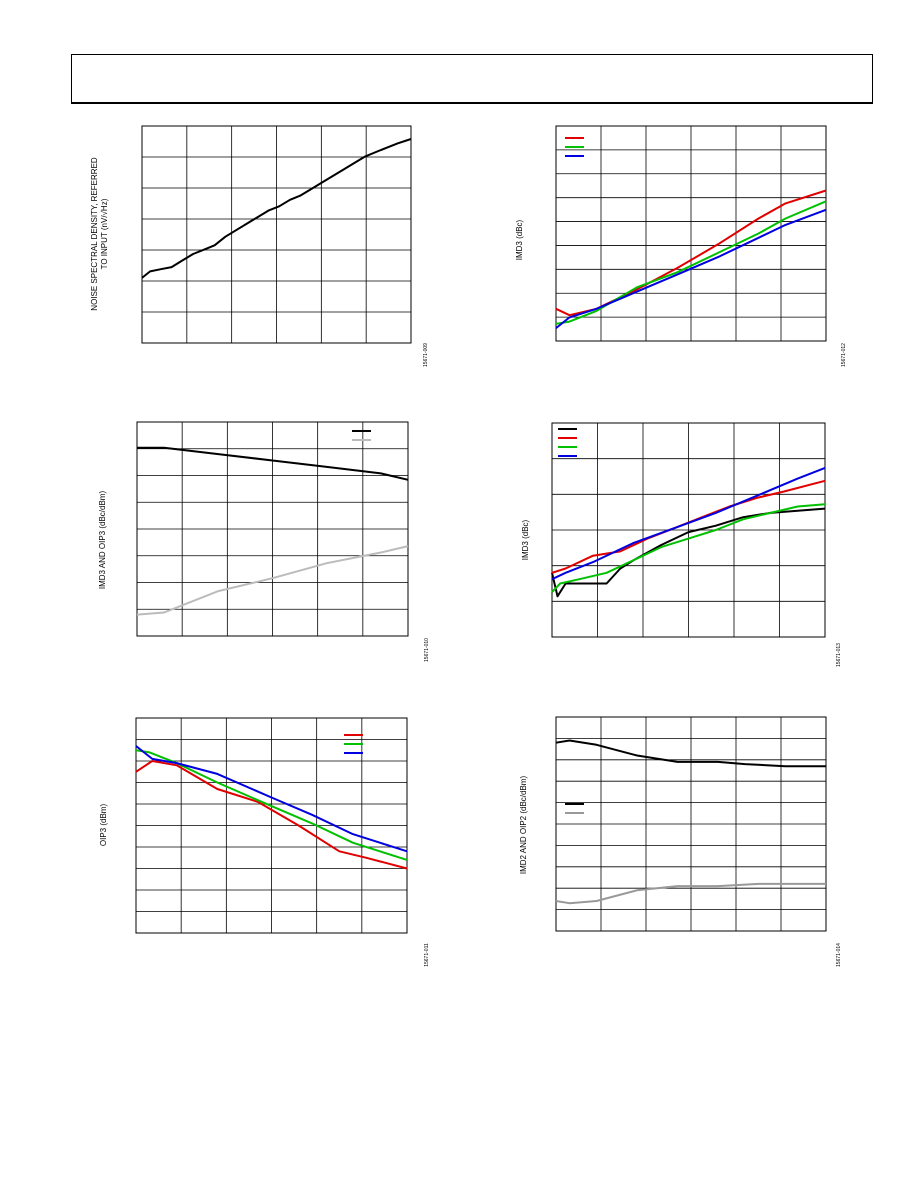 Image resolution: width=918 pixels, height=1188 pixels. I want to click on y-axis-label: OIP3 (dBm), so click(103, 825).